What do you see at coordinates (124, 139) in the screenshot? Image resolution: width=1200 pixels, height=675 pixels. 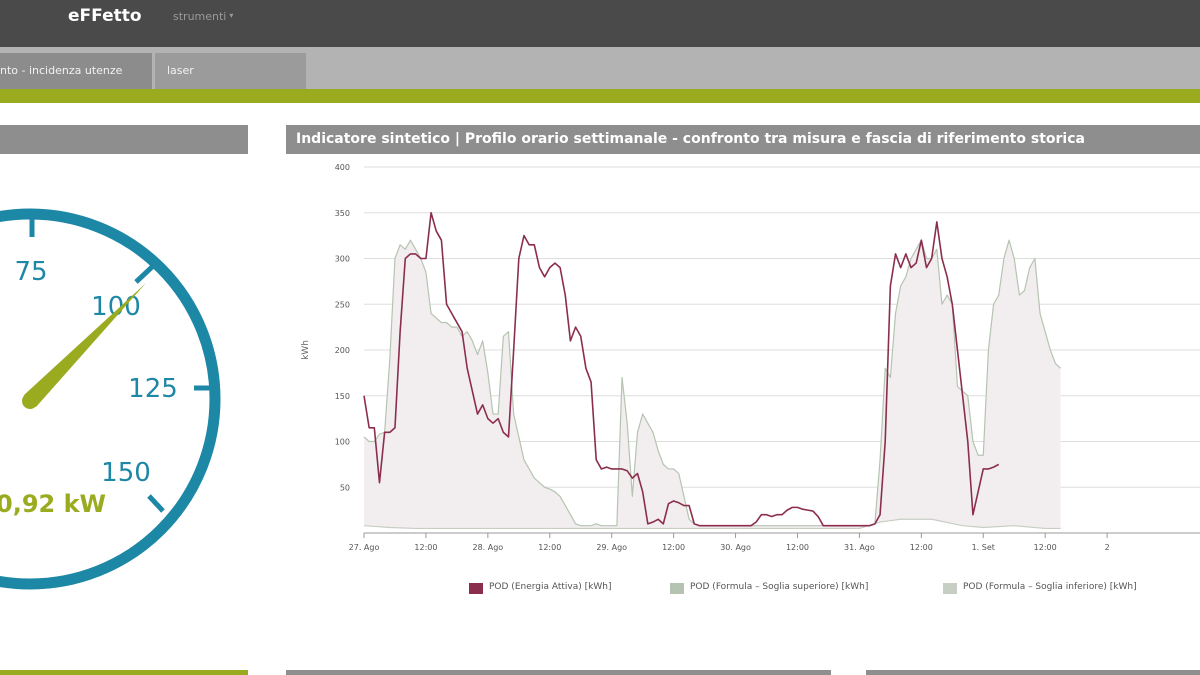 I see `gauge-panel-header` at bounding box center [124, 139].